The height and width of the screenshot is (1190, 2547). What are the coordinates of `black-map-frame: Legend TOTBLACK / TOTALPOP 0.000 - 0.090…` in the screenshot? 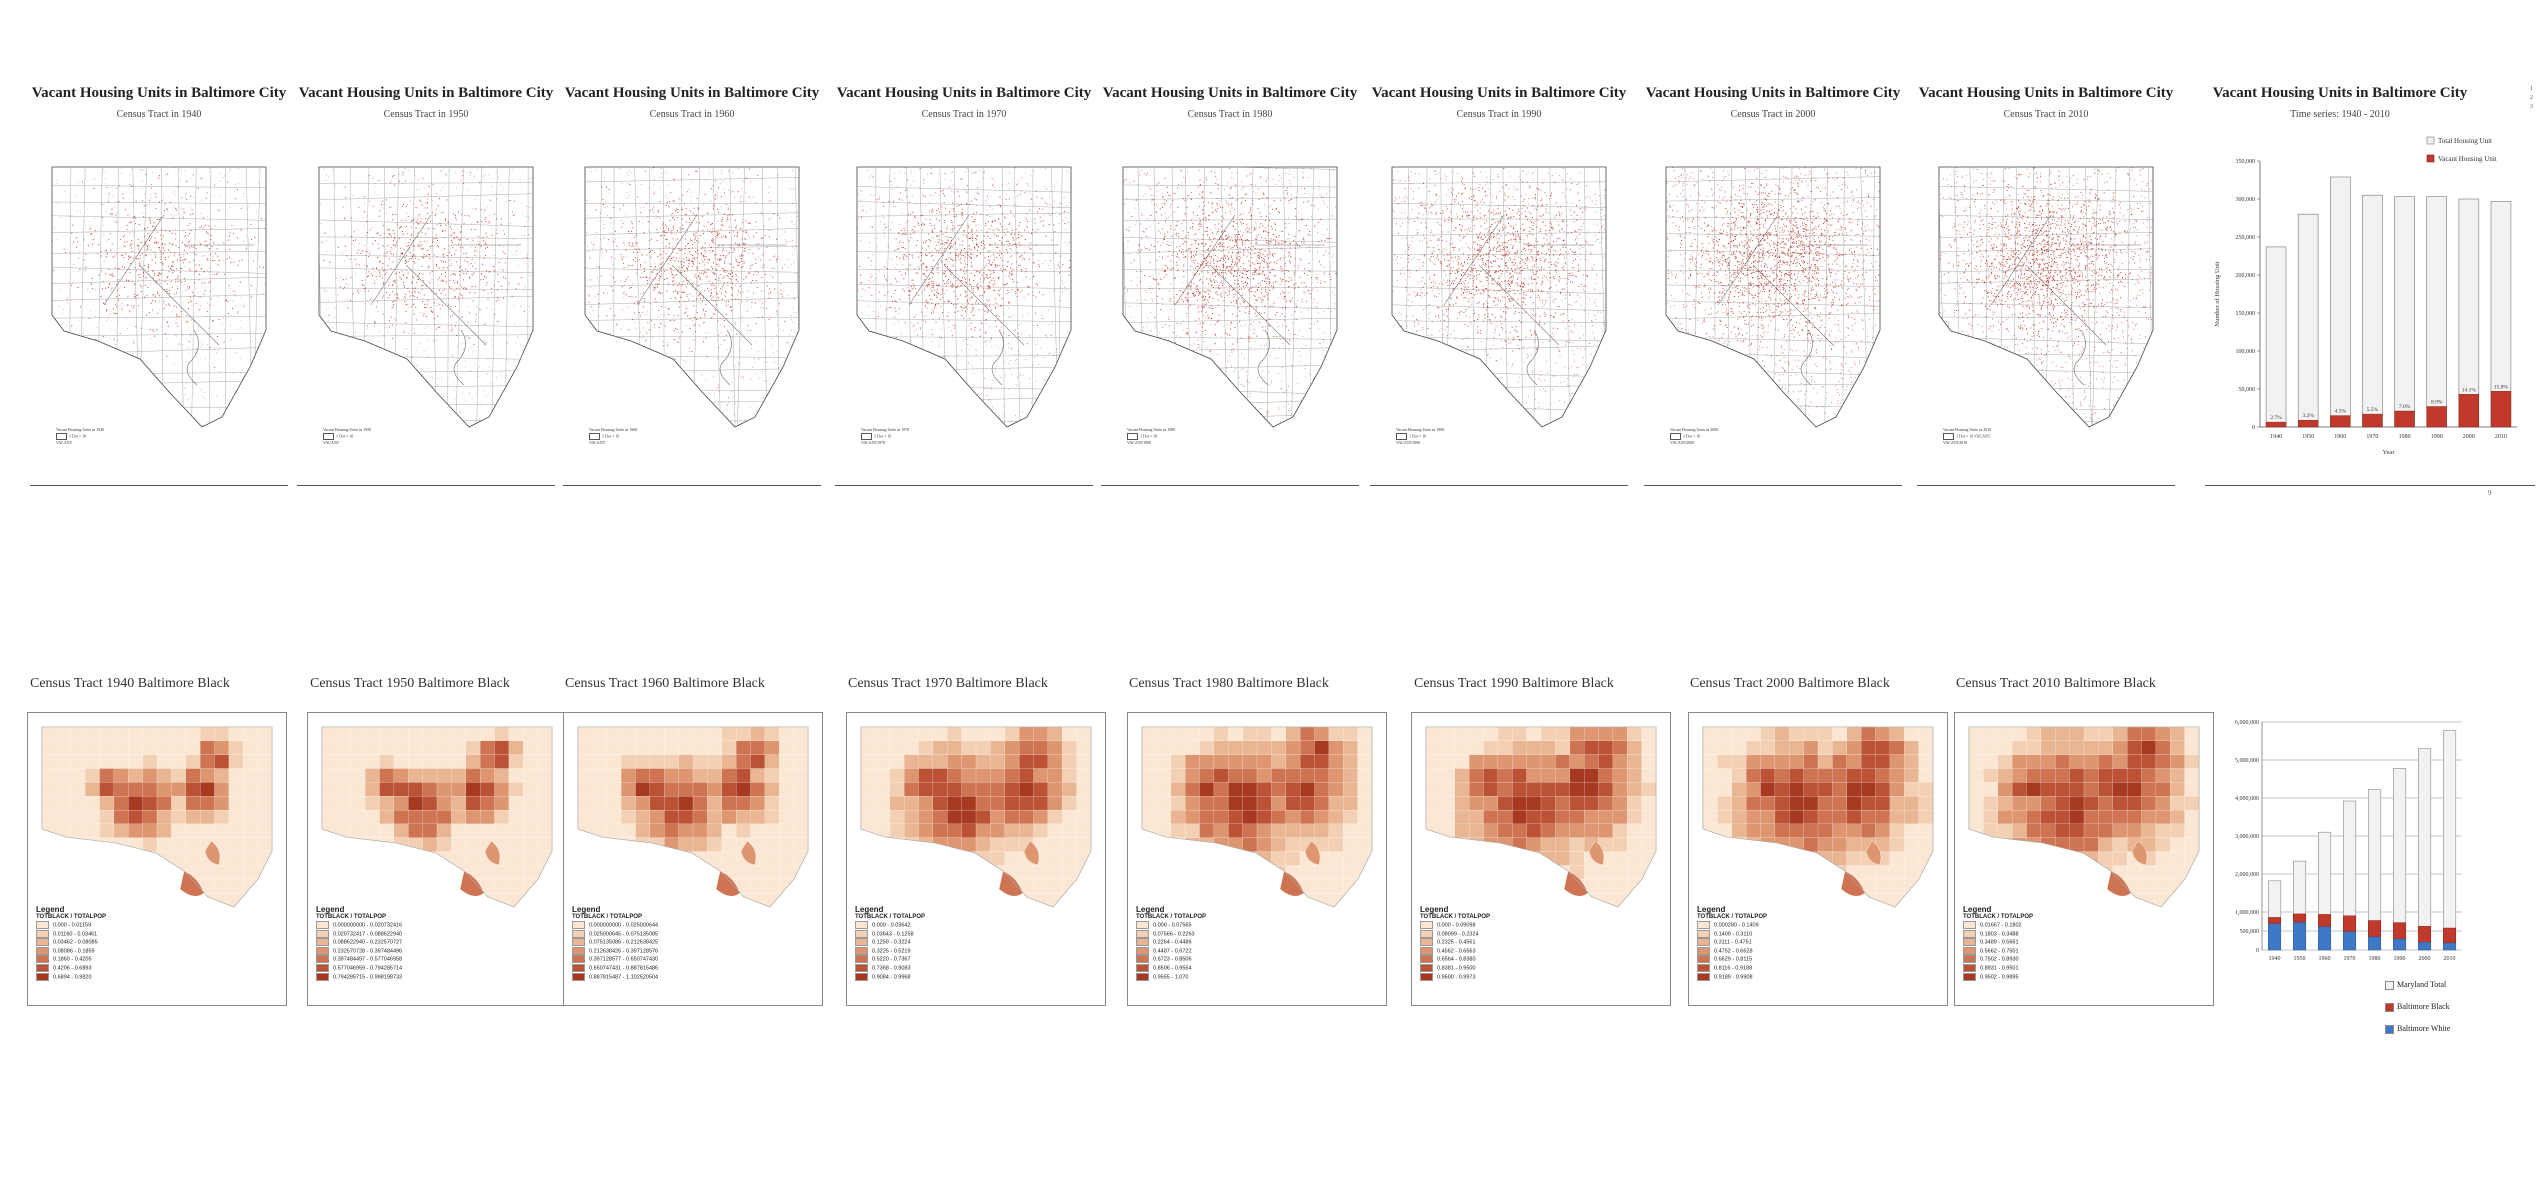 It's located at (1541, 859).